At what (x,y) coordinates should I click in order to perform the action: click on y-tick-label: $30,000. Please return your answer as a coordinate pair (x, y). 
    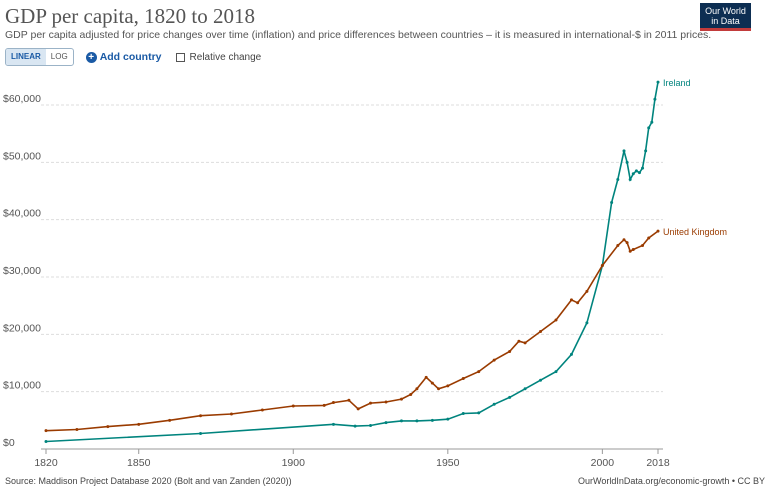
    Looking at the image, I should click on (22, 271).